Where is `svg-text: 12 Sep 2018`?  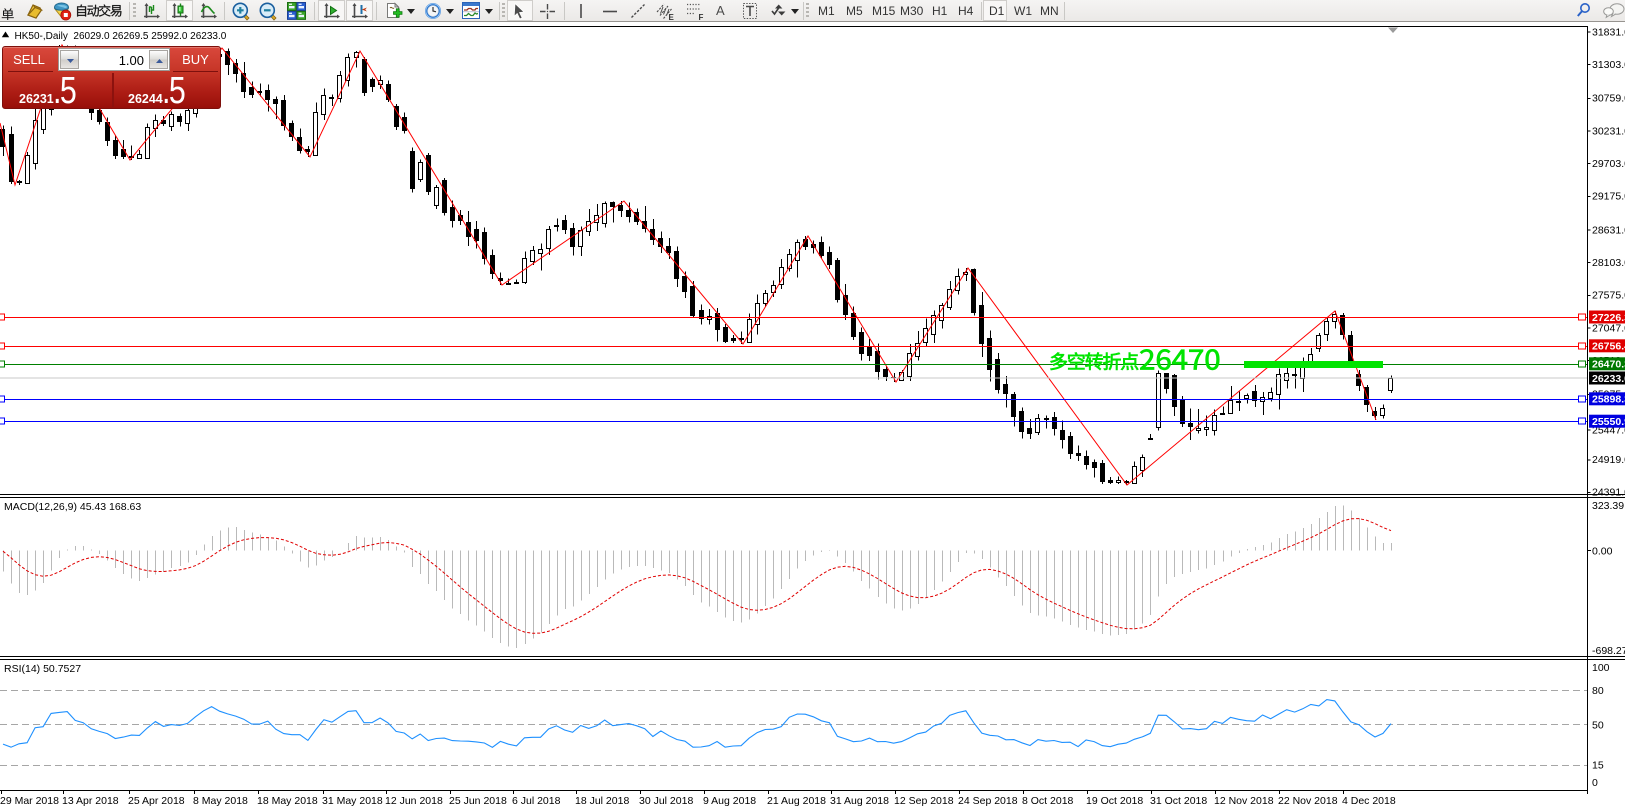 svg-text: 12 Sep 2018 is located at coordinates (924, 801).